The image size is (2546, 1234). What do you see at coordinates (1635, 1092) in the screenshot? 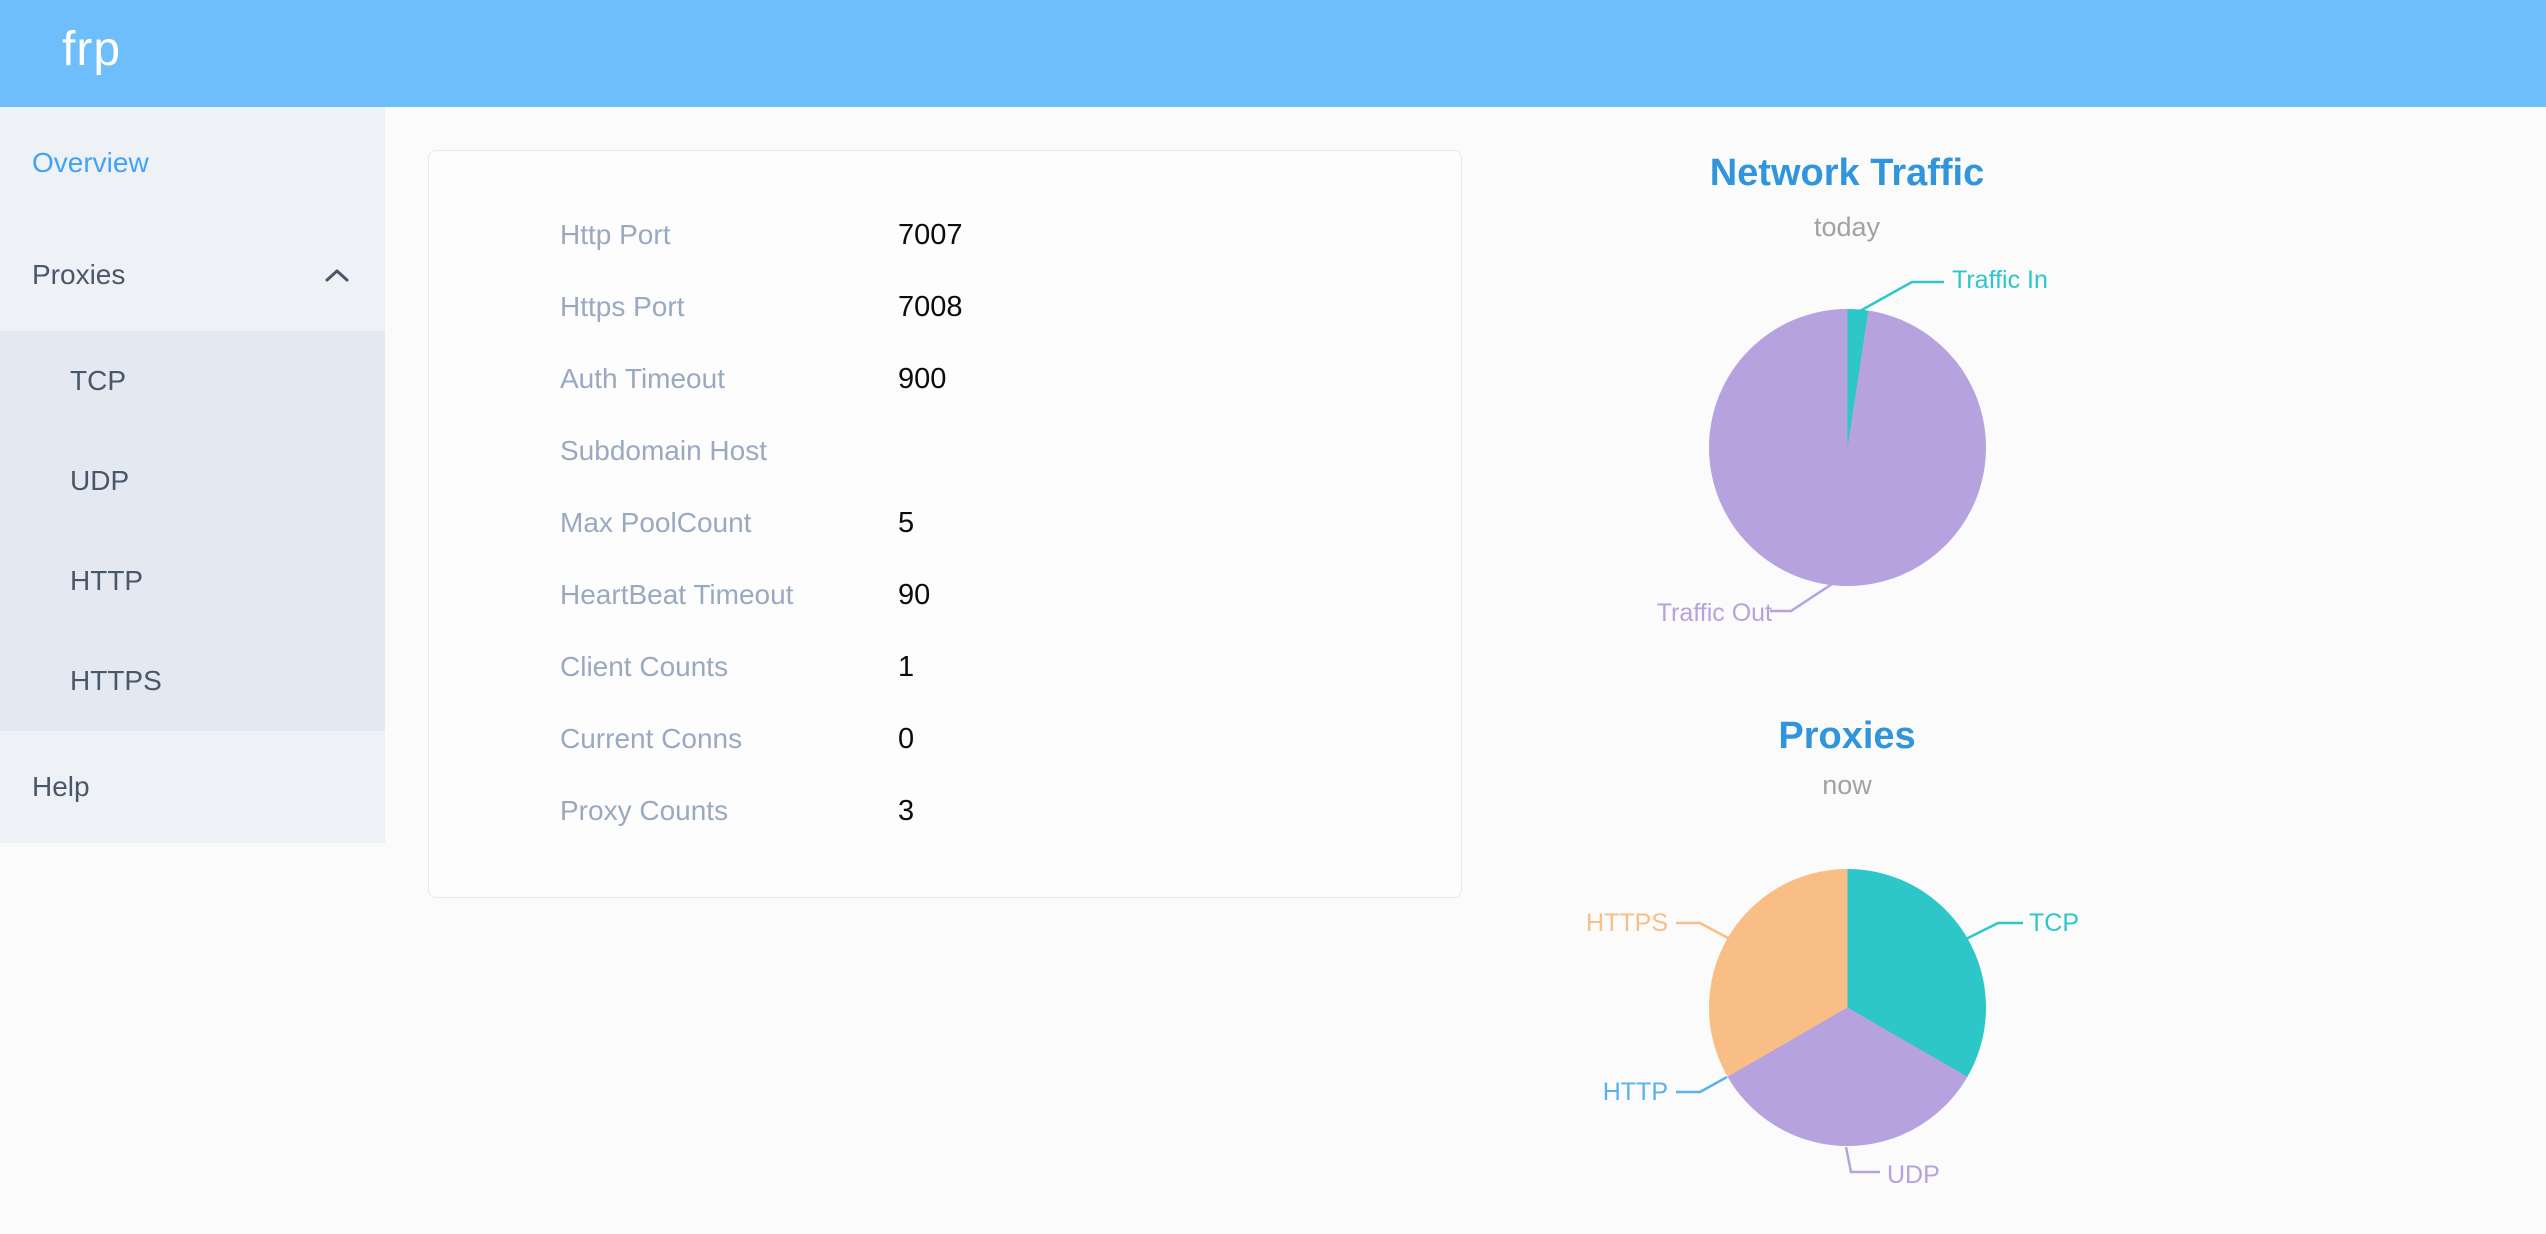
I see `pie-label-http: HTTP` at bounding box center [1635, 1092].